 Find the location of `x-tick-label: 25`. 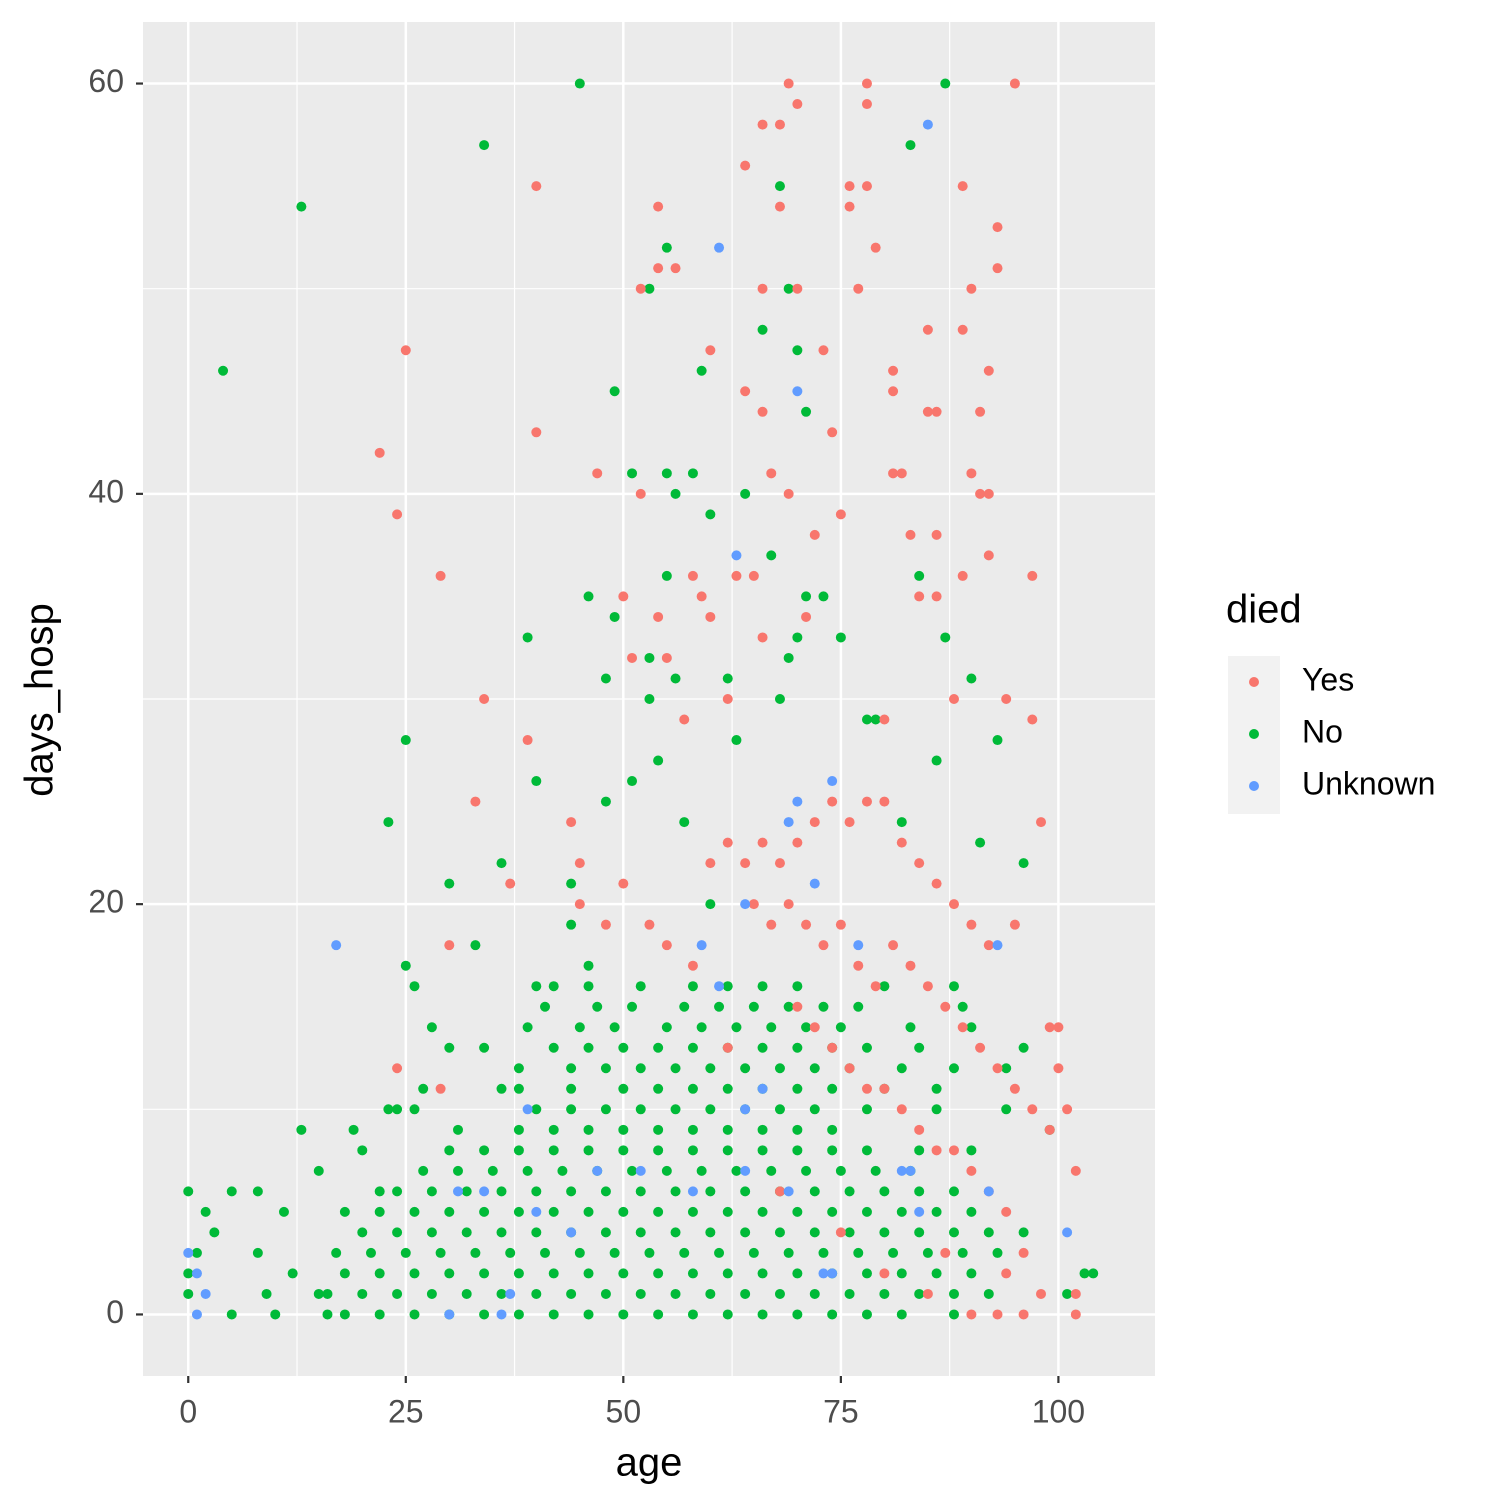

x-tick-label: 25 is located at coordinates (406, 1411).